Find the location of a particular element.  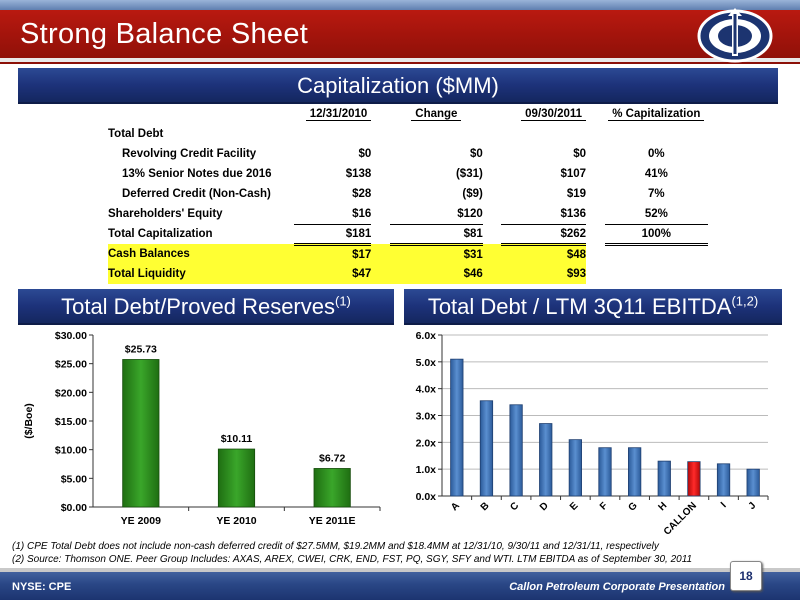

table-cell: $48 is located at coordinates (544, 254).